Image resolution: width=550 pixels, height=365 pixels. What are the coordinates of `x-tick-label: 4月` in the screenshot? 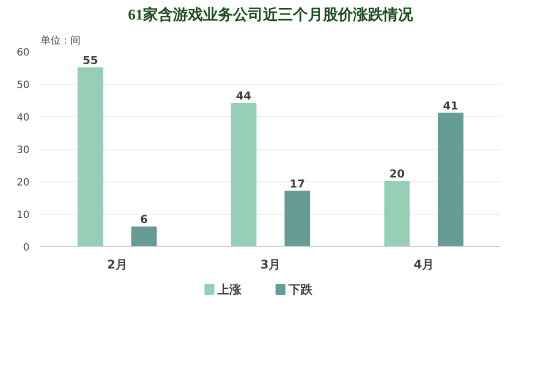 It's located at (424, 265).